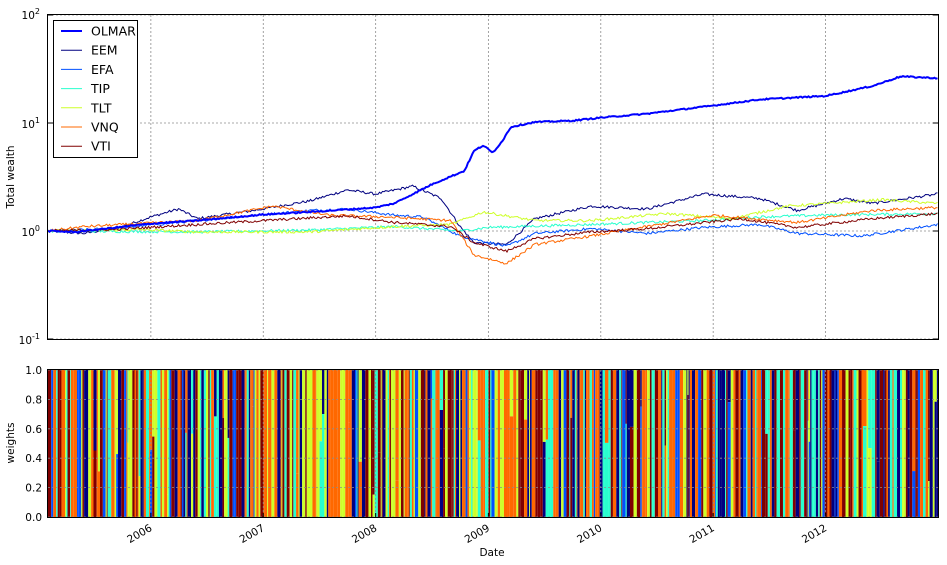 The width and height of the screenshot is (947, 565). What do you see at coordinates (104, 50) in the screenshot?
I see `legend-label-eem: EEM` at bounding box center [104, 50].